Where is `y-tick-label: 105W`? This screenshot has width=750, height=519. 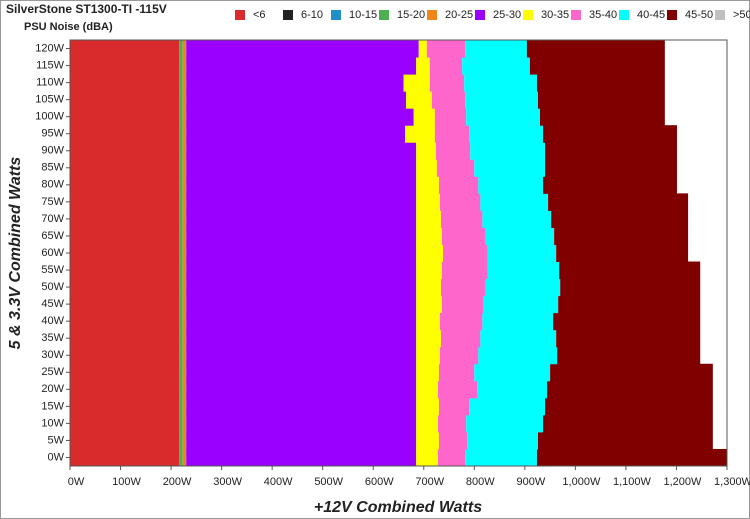 y-tick-label: 105W is located at coordinates (49, 100).